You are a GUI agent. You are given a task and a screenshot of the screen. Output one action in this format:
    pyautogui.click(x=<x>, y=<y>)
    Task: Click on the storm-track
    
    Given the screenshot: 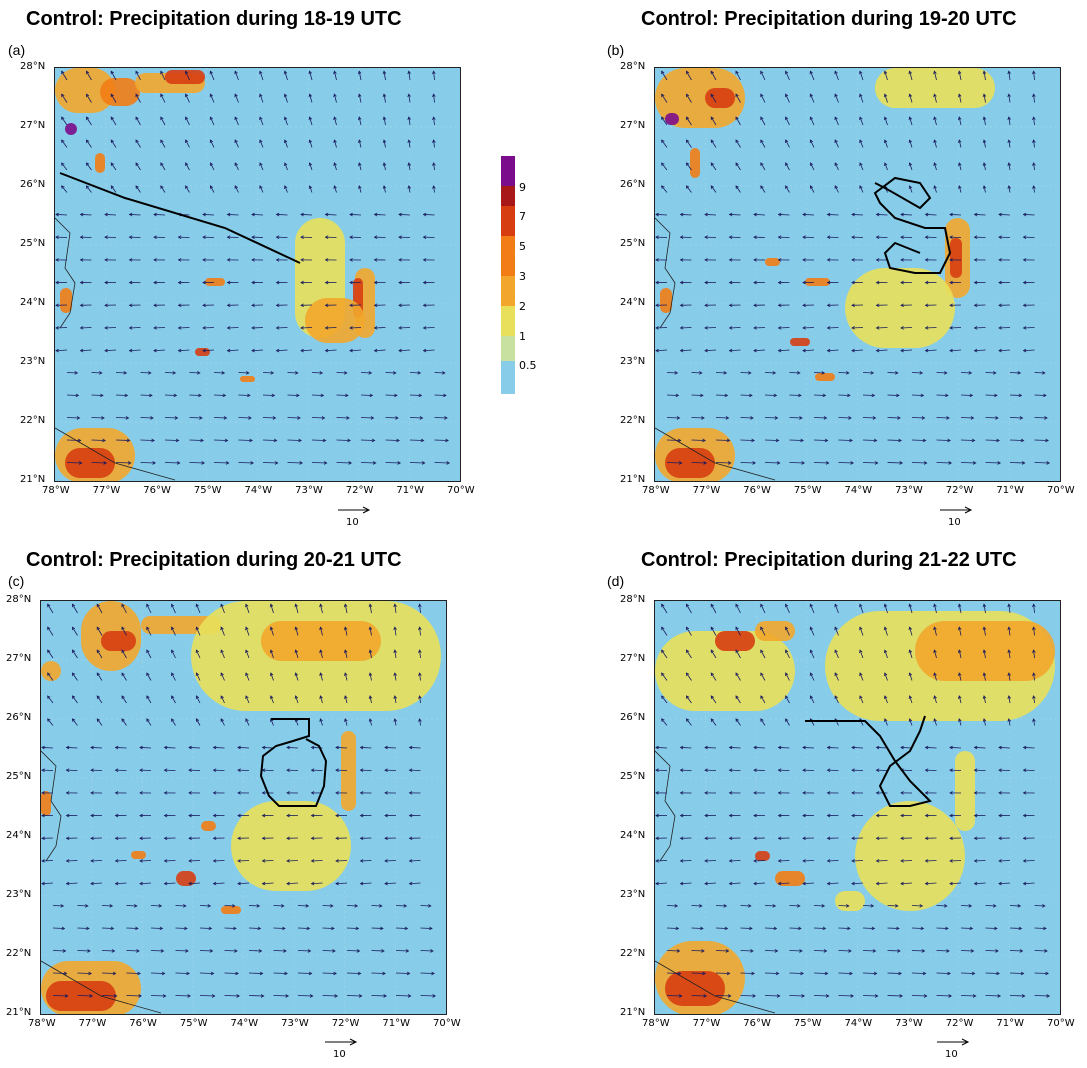 What is the action you would take?
    pyautogui.click(x=868, y=761)
    